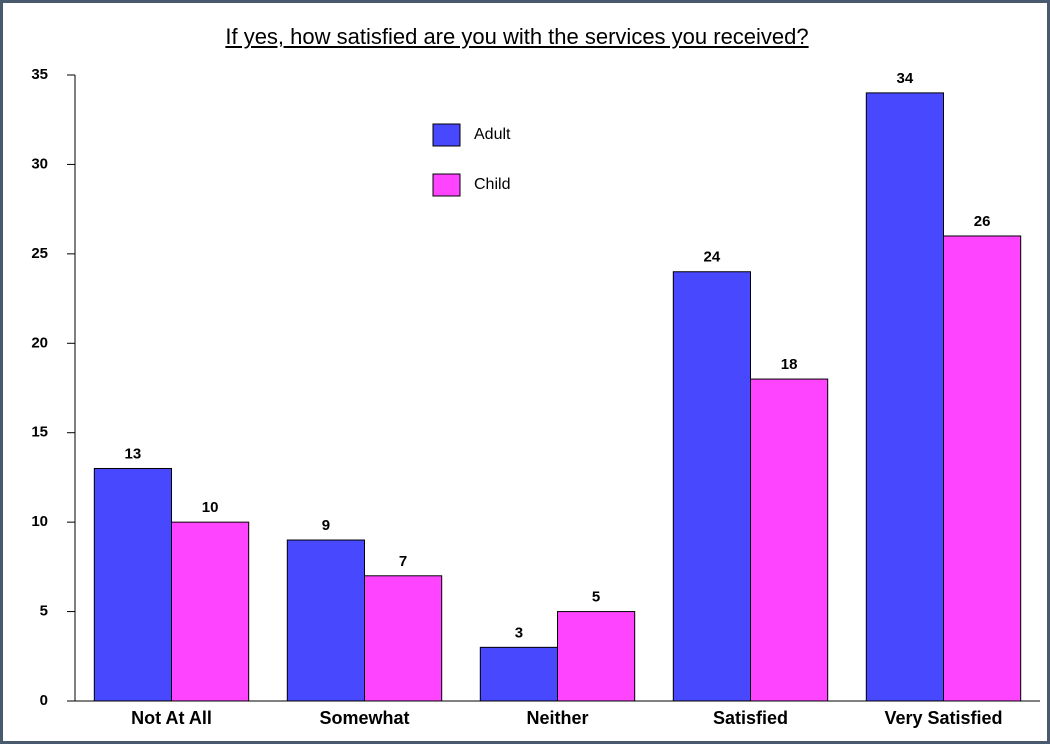  Describe the element at coordinates (39, 253) in the screenshot. I see `y-tick-label: 25` at that location.